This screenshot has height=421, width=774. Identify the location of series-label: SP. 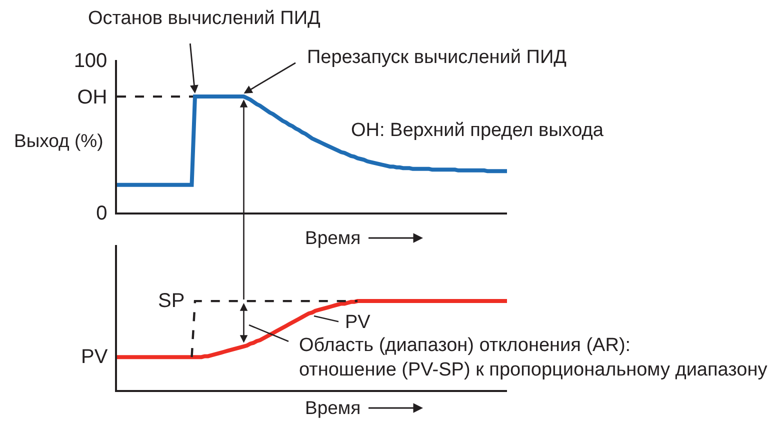
(171, 301).